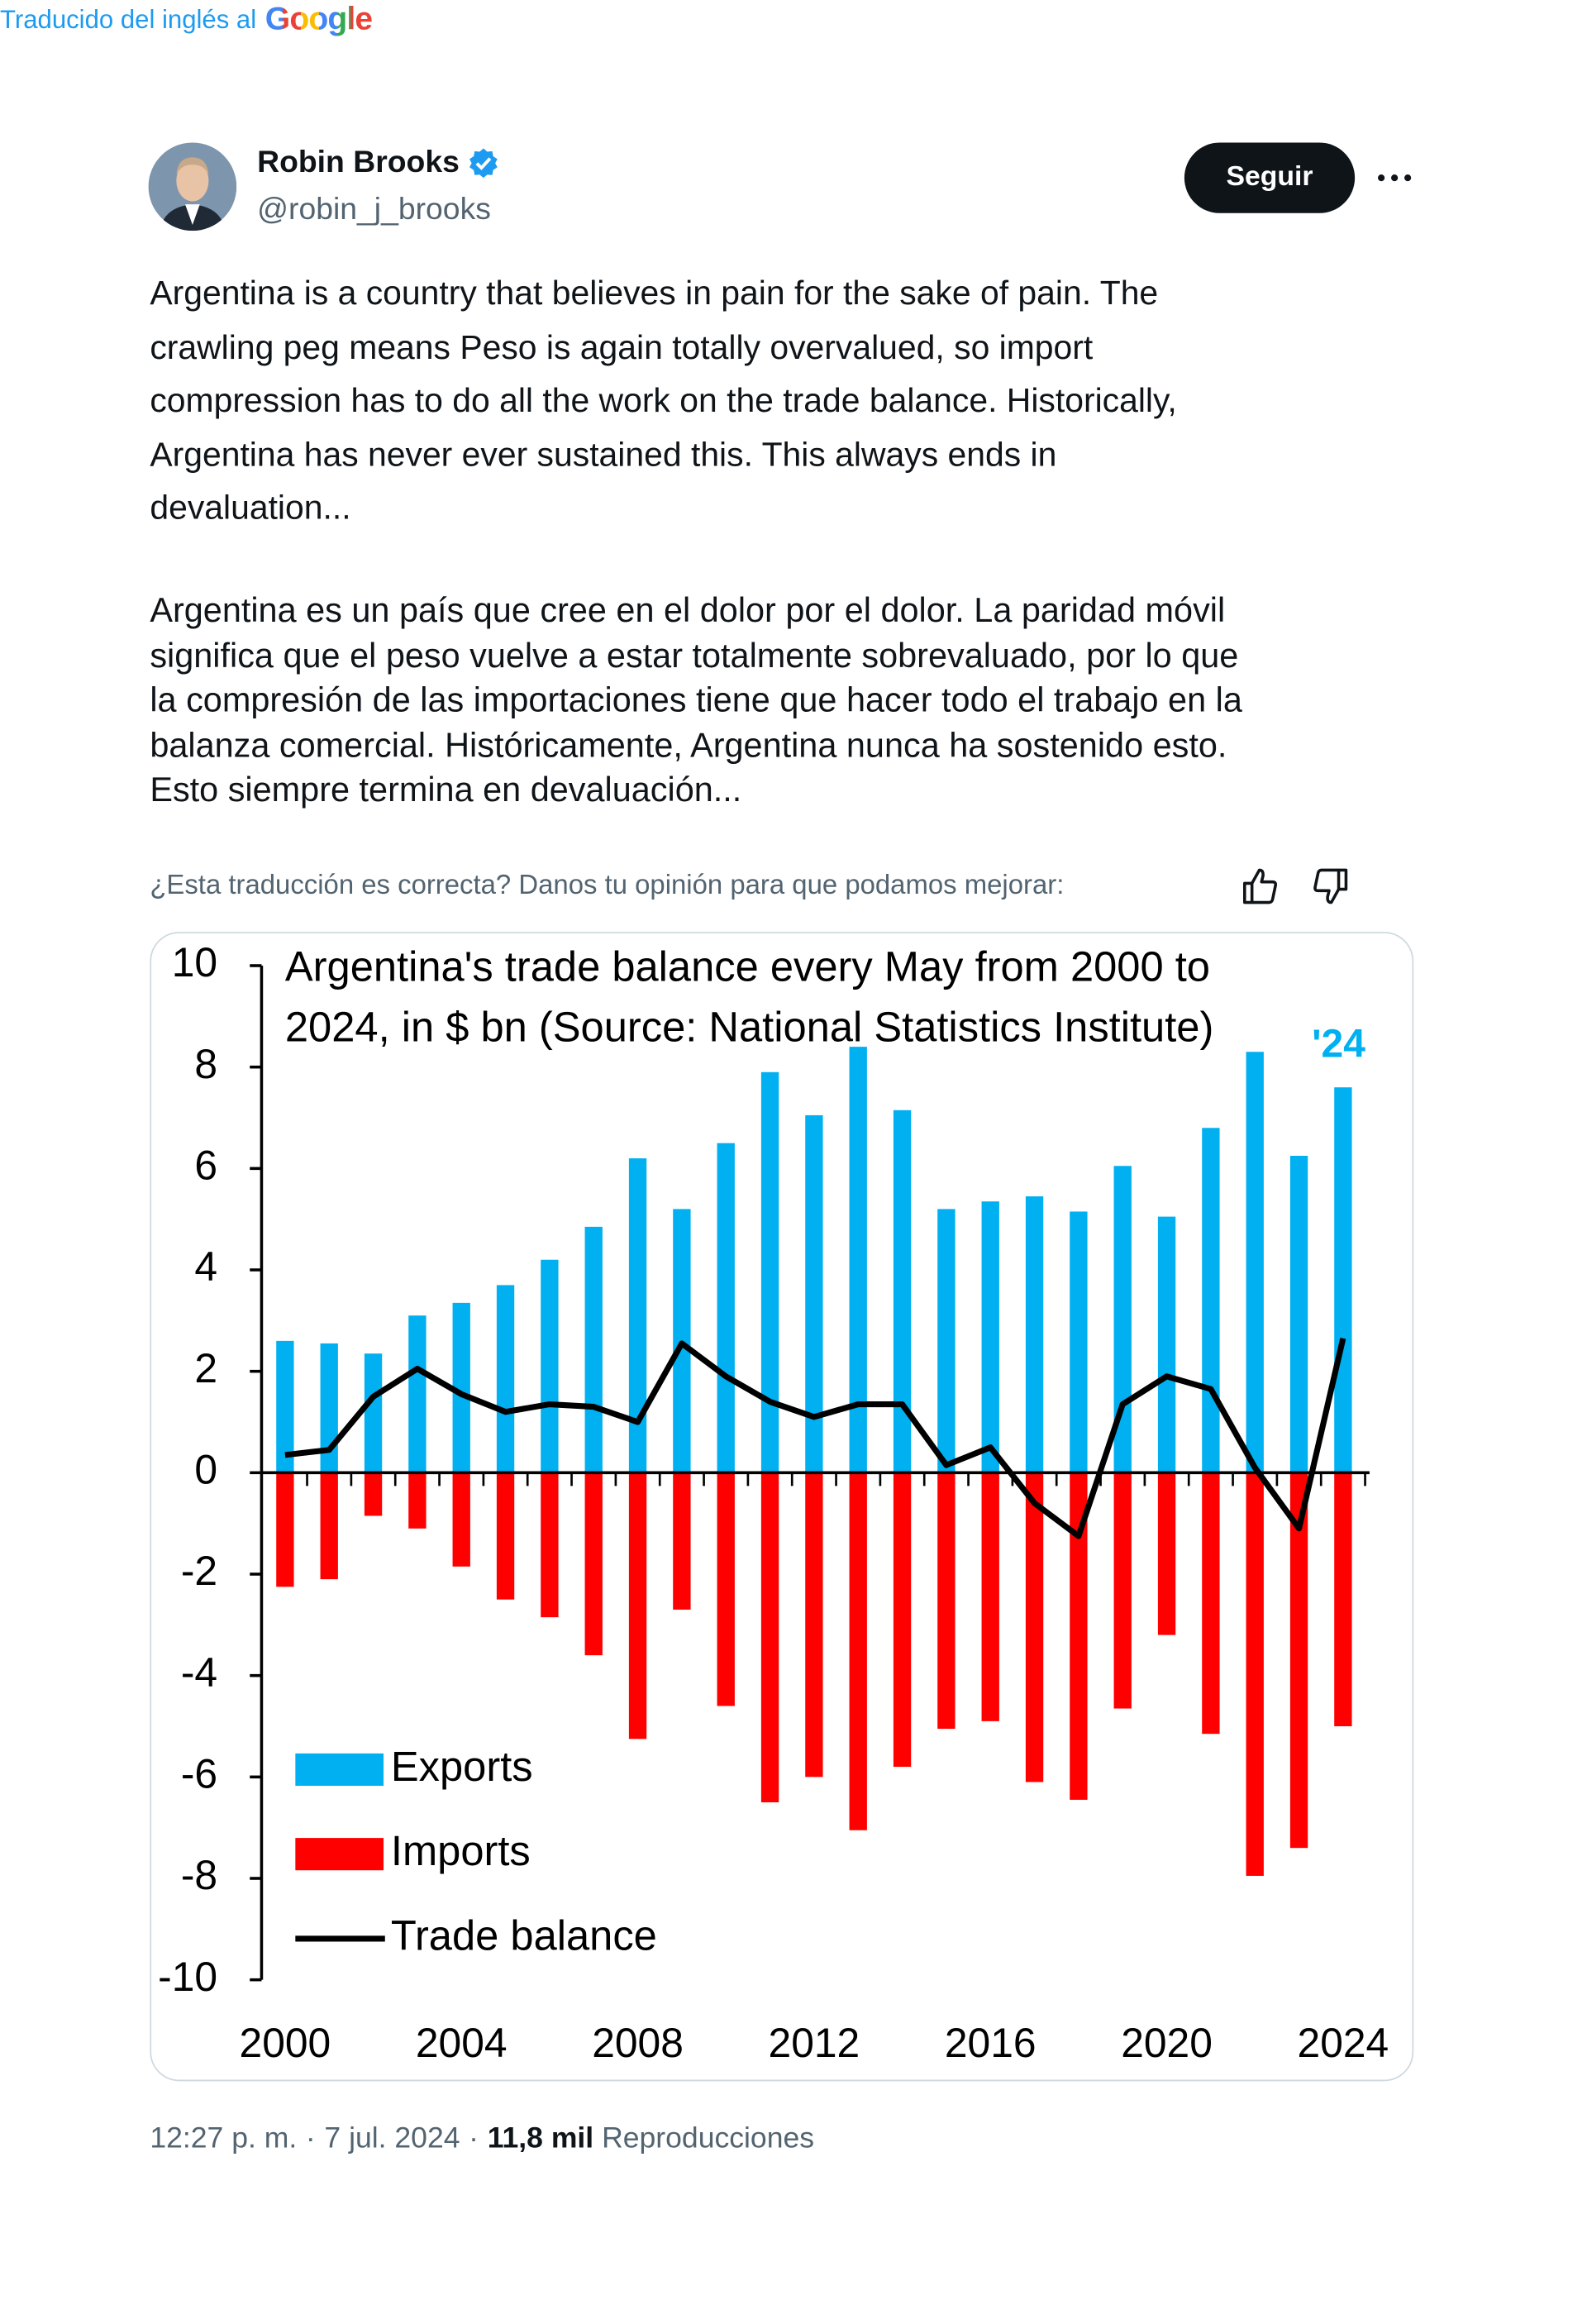 The width and height of the screenshot is (1587, 2324). I want to click on annotation: '24, so click(1338, 1044).